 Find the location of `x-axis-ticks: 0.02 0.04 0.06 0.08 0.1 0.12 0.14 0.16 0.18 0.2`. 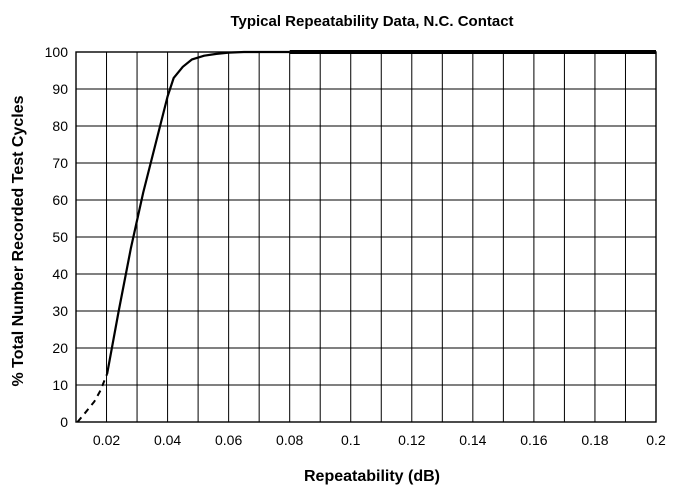

x-axis-ticks: 0.02 0.04 0.06 0.08 0.1 0.12 0.14 0.16 0.18 0.2 is located at coordinates (379, 440).